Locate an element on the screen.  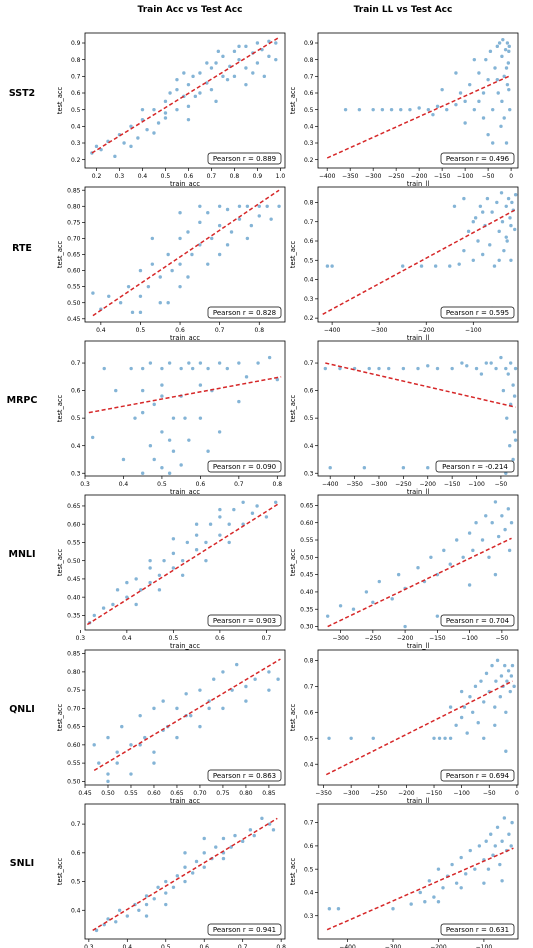
y-tick-label: 0.8 is located at coordinates (309, 660).